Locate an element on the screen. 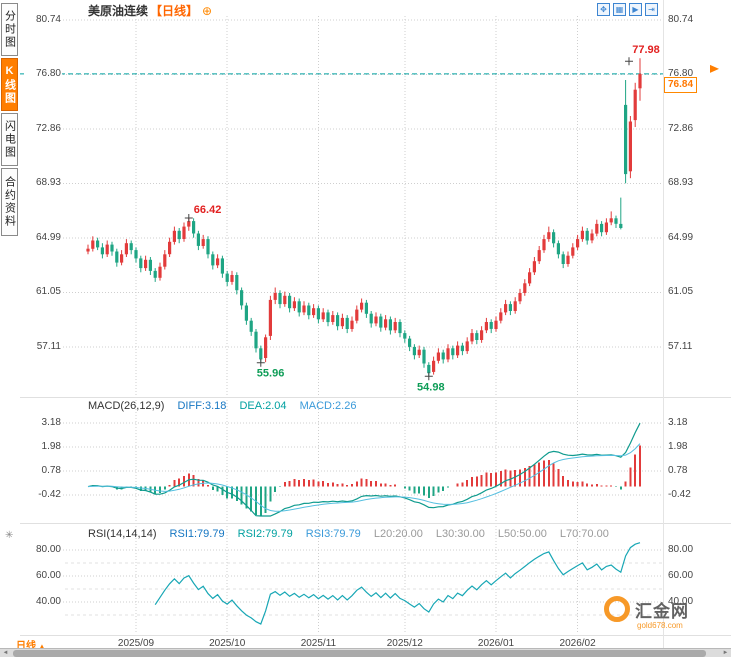 The height and width of the screenshot is (657, 731). rsi-line is located at coordinates (397, 583).